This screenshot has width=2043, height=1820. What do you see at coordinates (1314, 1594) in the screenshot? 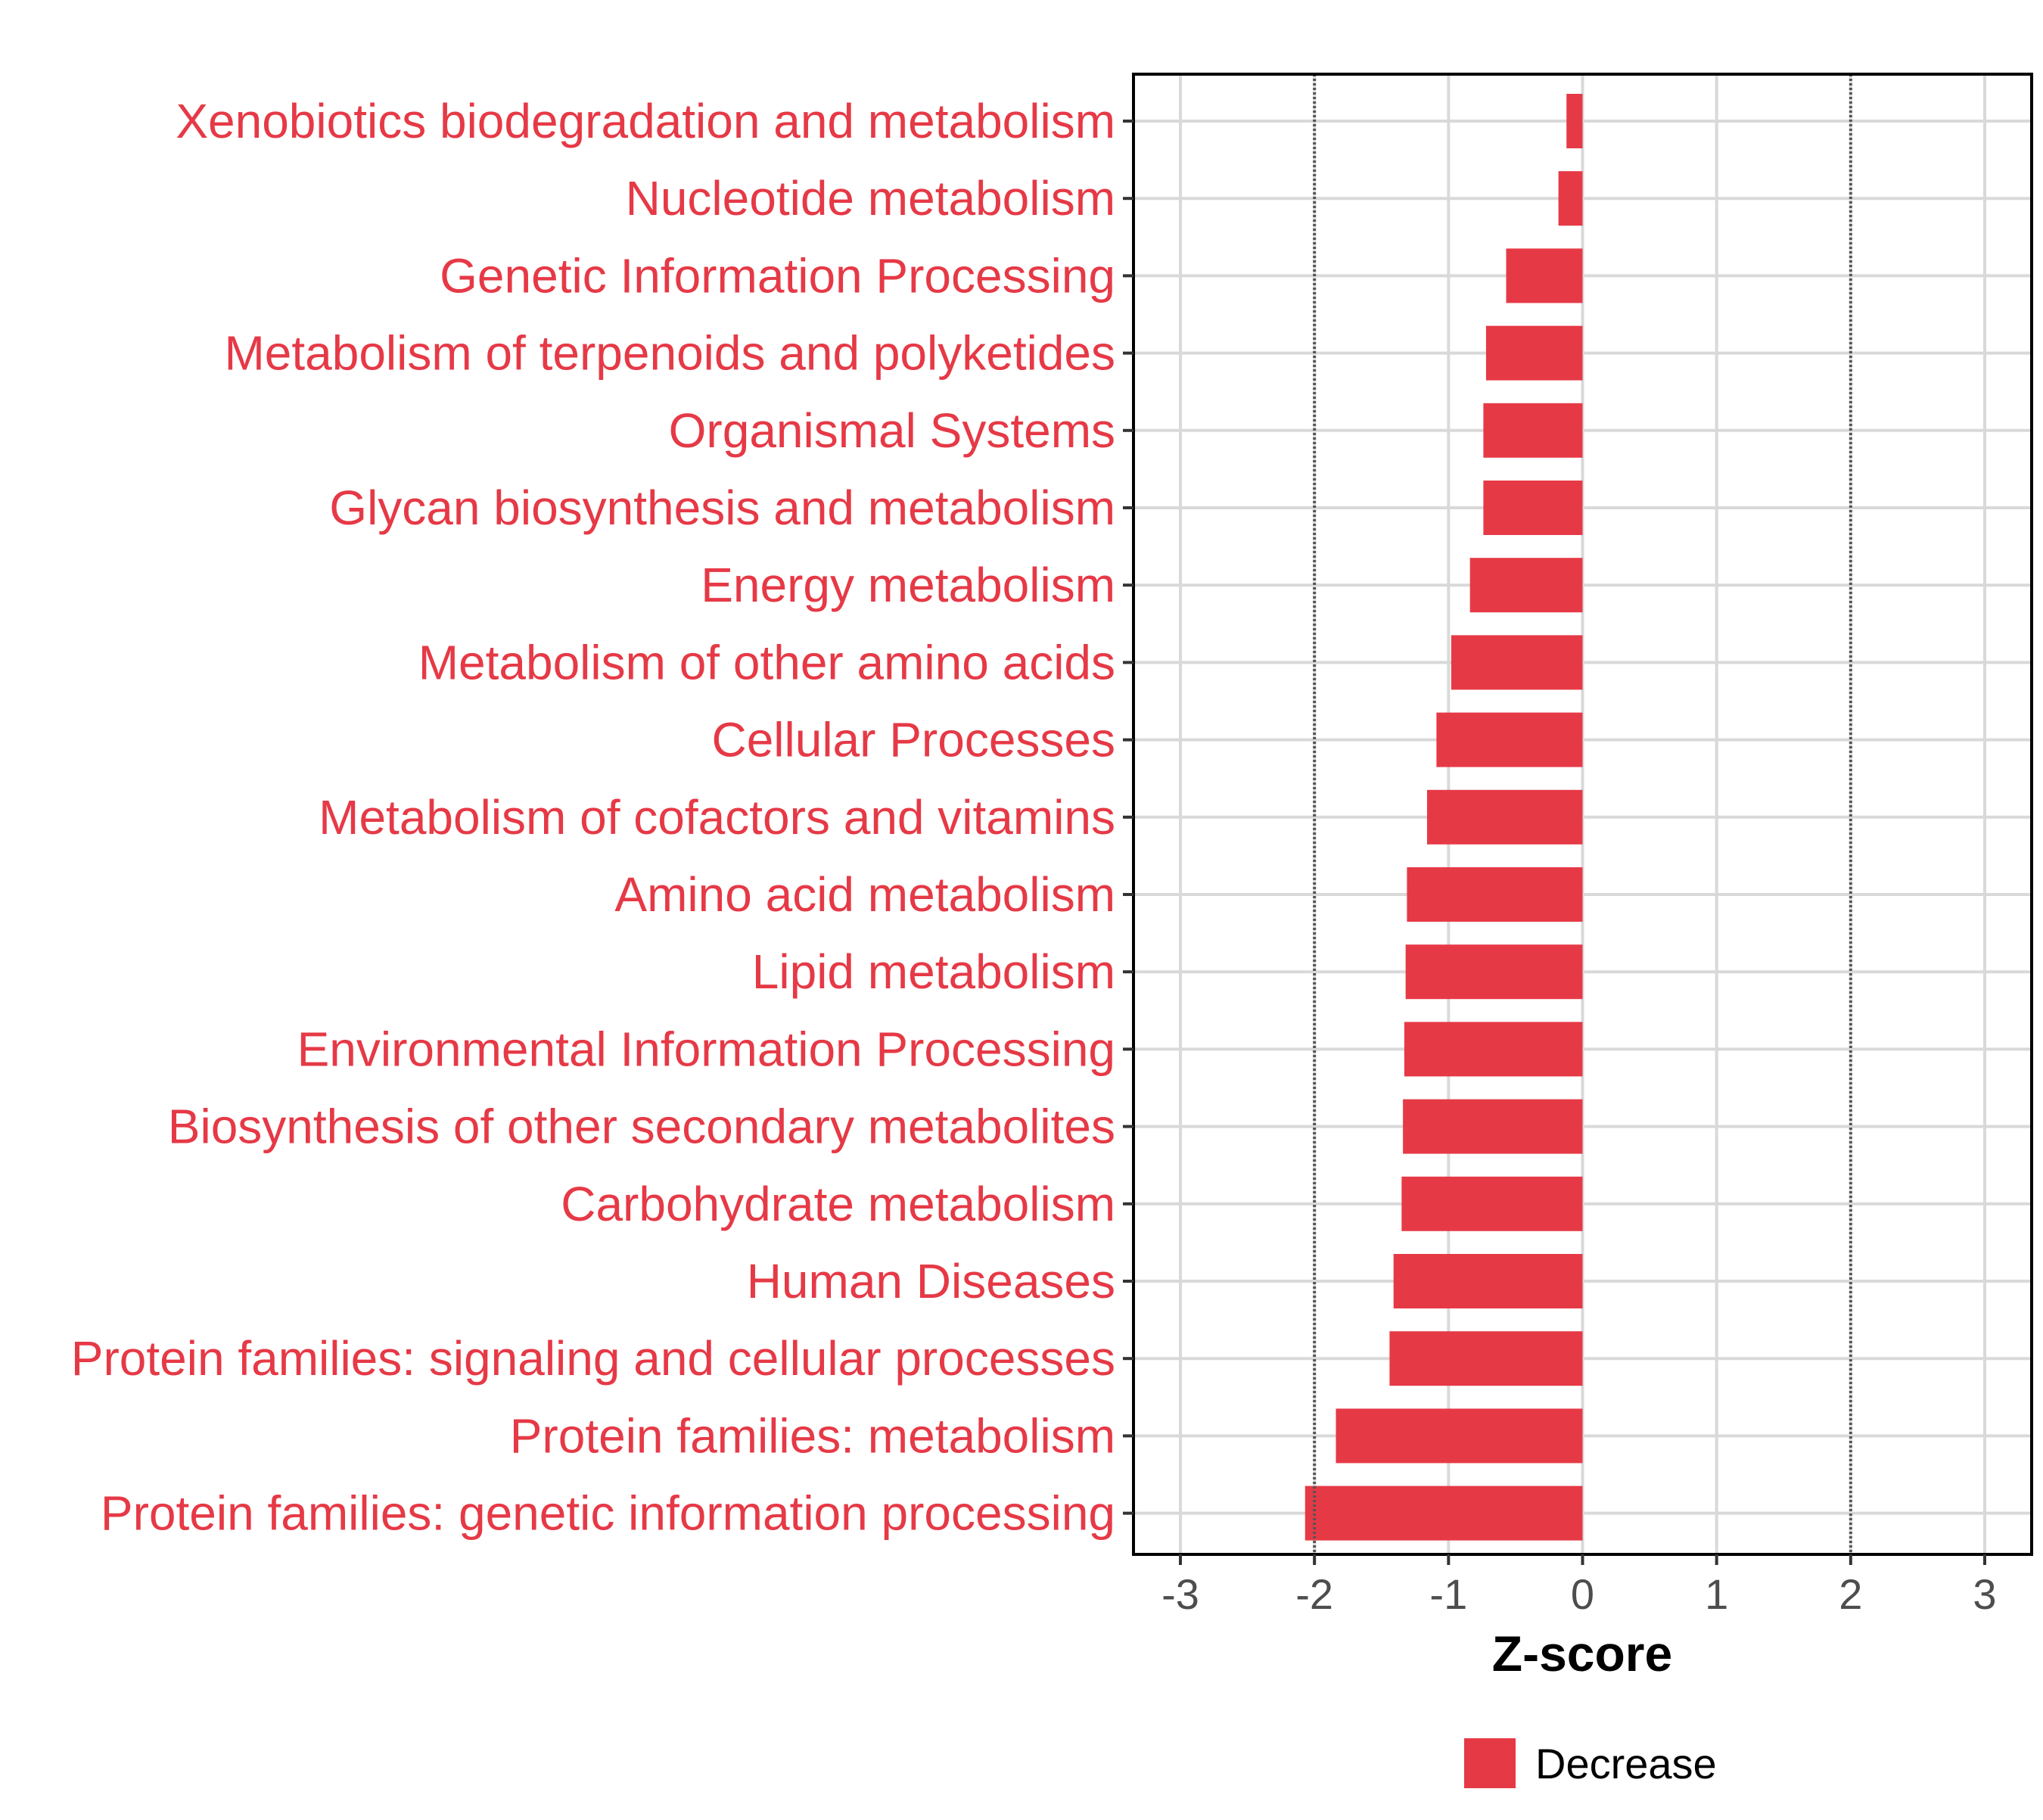
I see `x-tick-label: -2` at bounding box center [1314, 1594].